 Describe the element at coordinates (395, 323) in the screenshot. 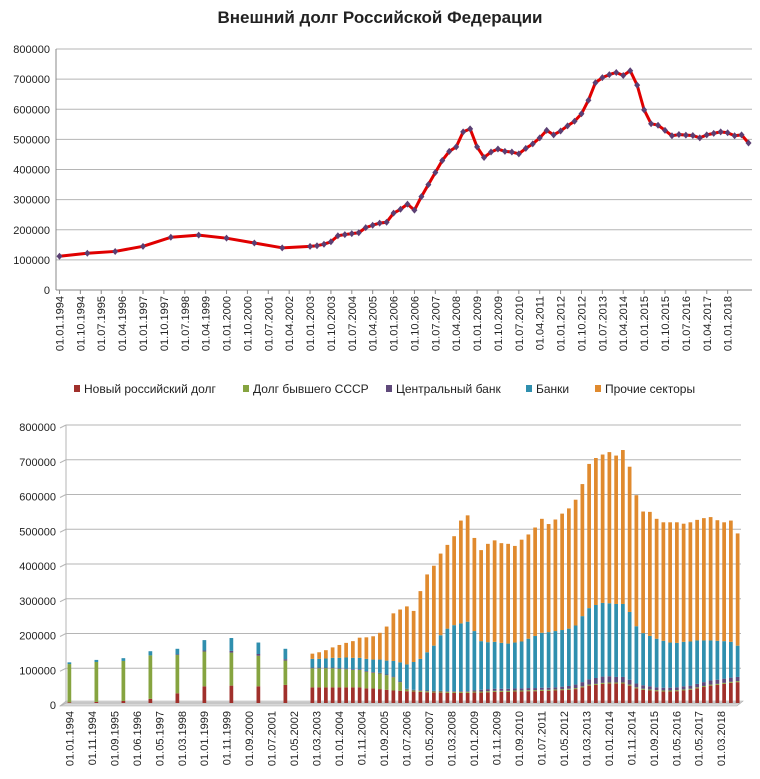

I see `x-tick-label: 01.01.2006` at that location.